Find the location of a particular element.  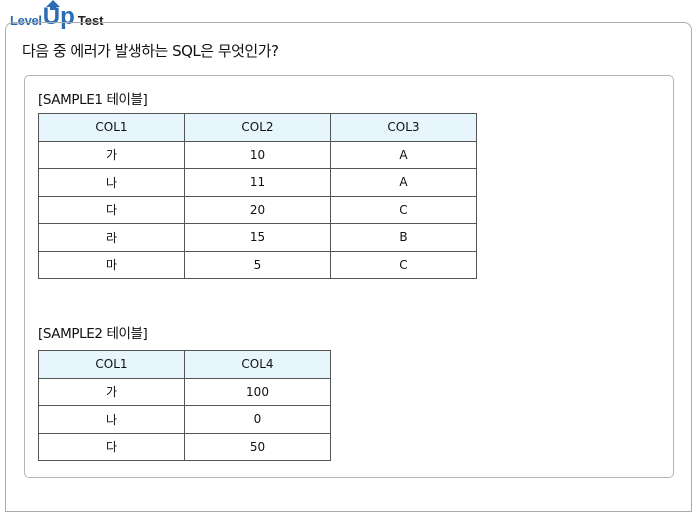

table-cell: 15 is located at coordinates (257, 237).